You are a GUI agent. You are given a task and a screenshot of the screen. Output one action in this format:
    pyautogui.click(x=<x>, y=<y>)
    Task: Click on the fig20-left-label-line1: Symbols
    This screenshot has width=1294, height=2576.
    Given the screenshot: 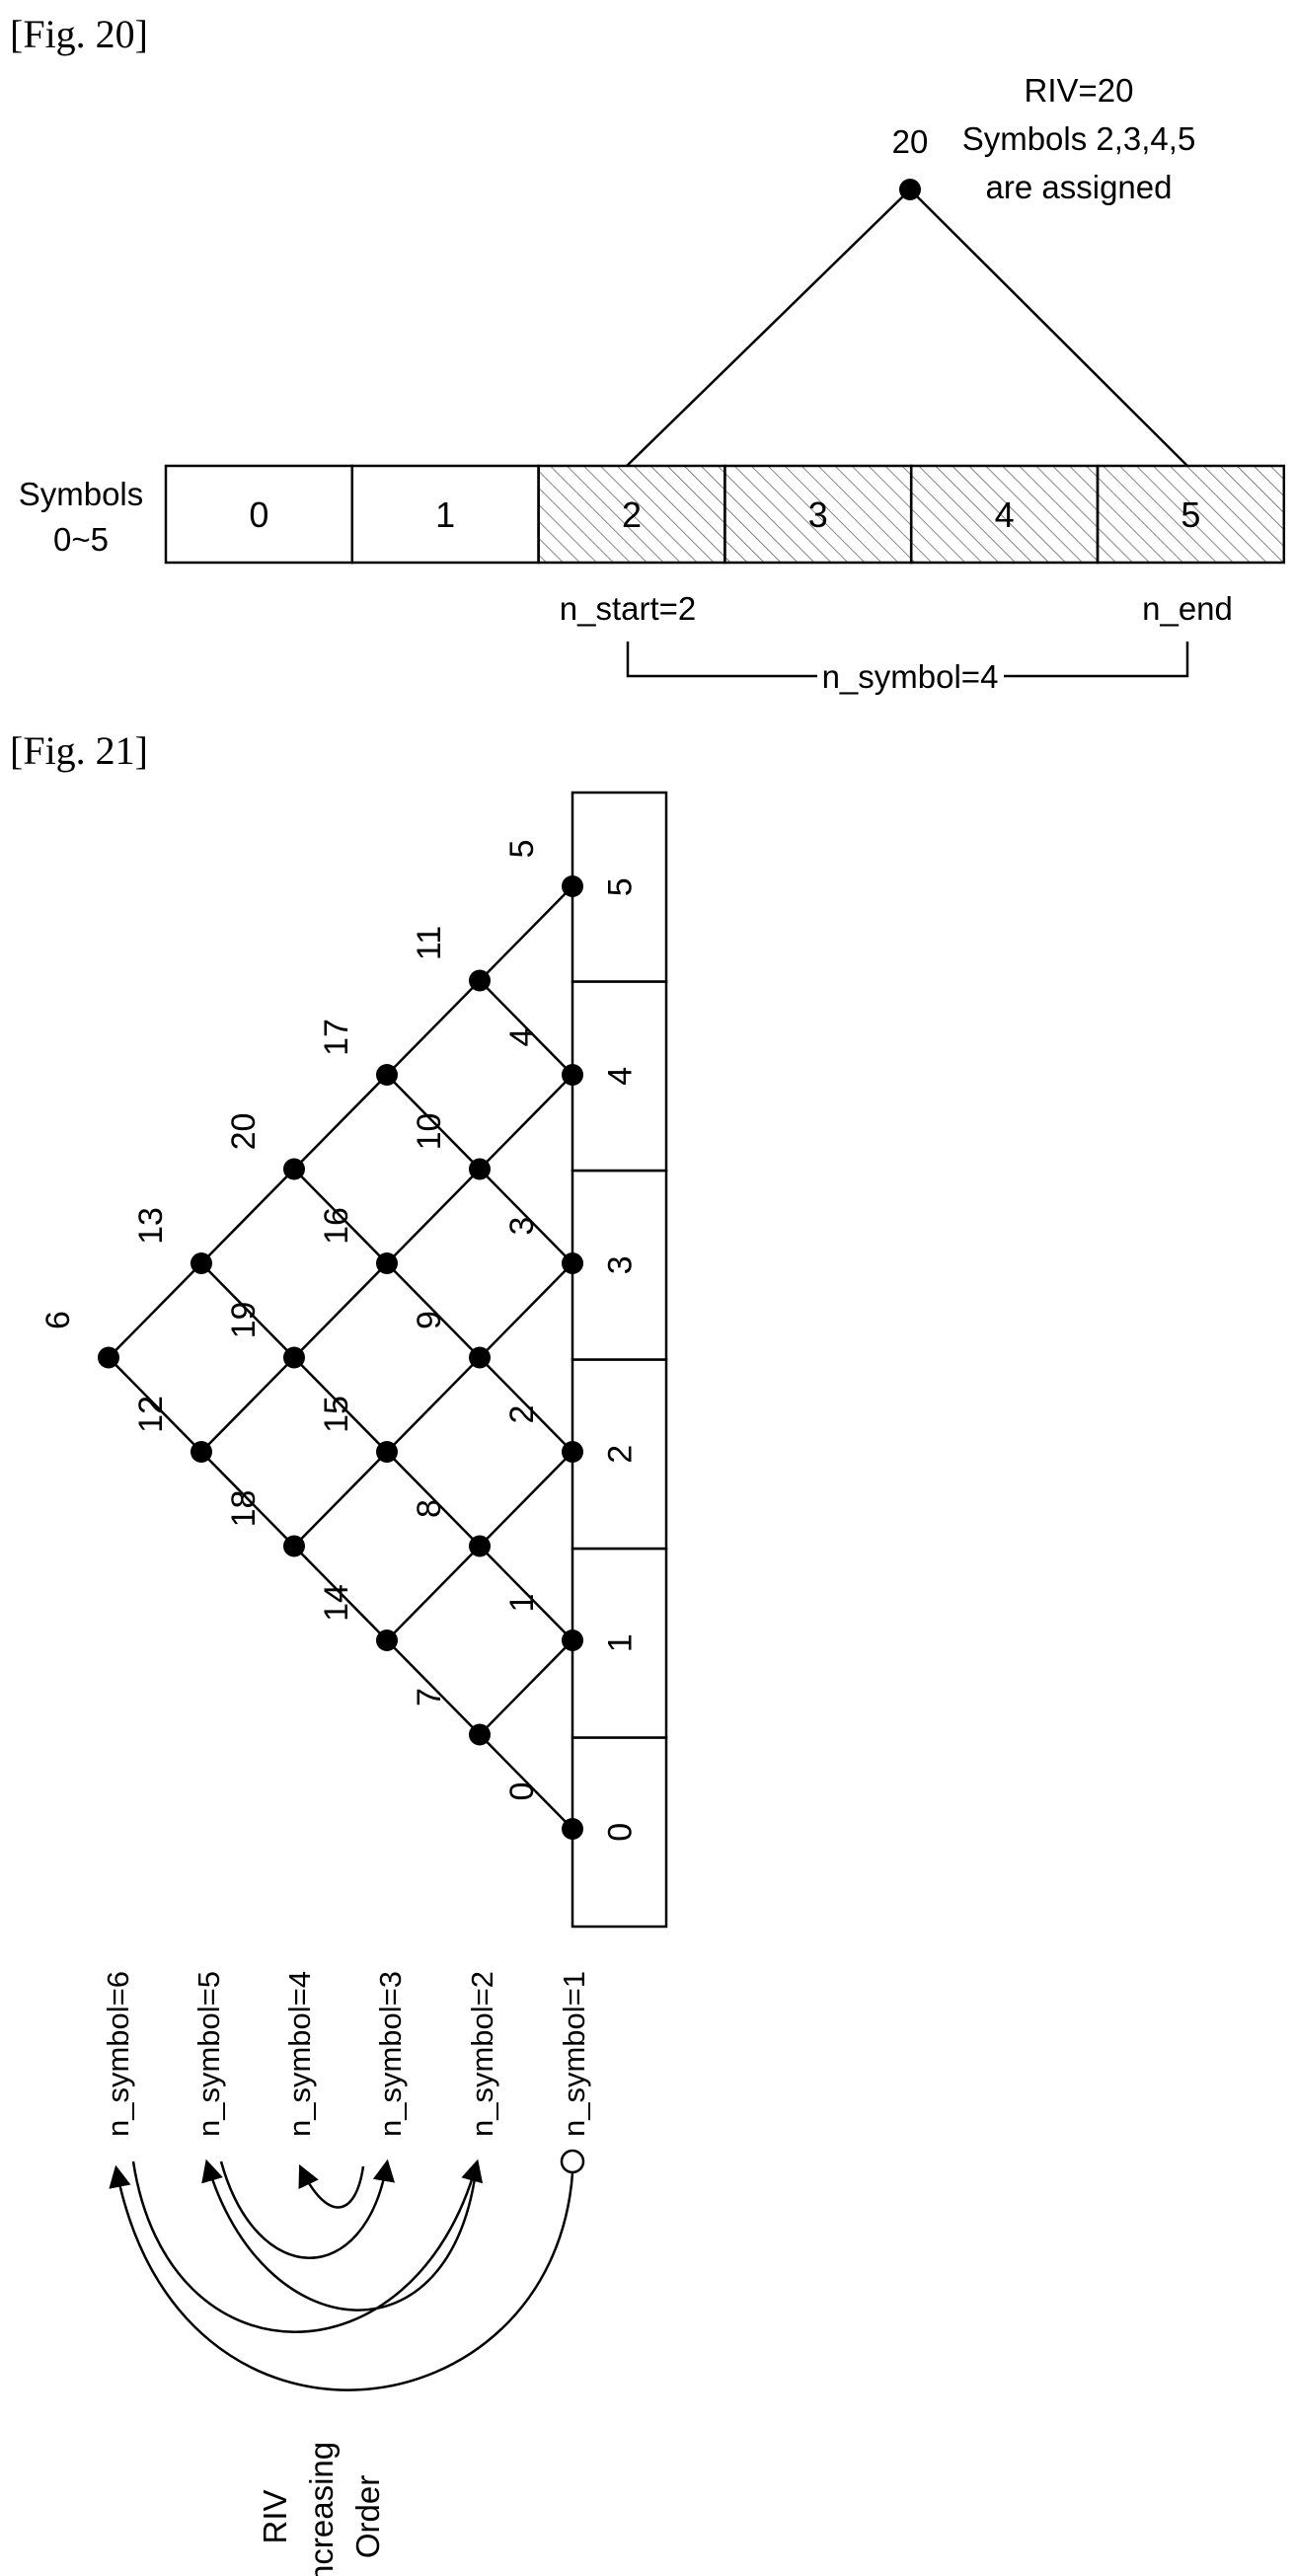 What is the action you would take?
    pyautogui.click(x=81, y=494)
    